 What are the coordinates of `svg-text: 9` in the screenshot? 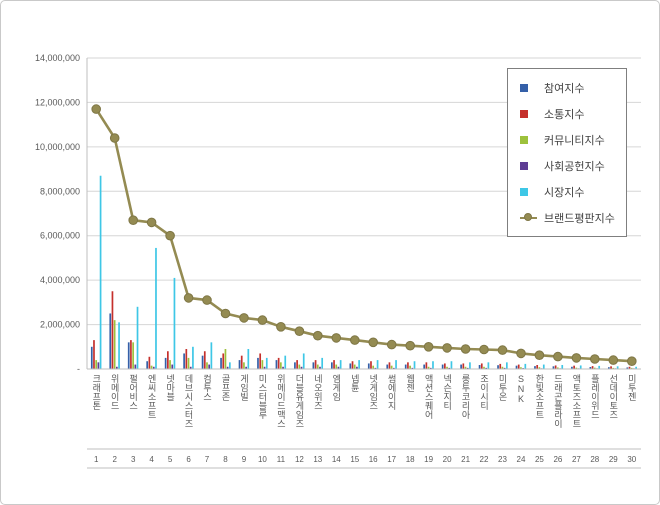 It's located at (244, 459).